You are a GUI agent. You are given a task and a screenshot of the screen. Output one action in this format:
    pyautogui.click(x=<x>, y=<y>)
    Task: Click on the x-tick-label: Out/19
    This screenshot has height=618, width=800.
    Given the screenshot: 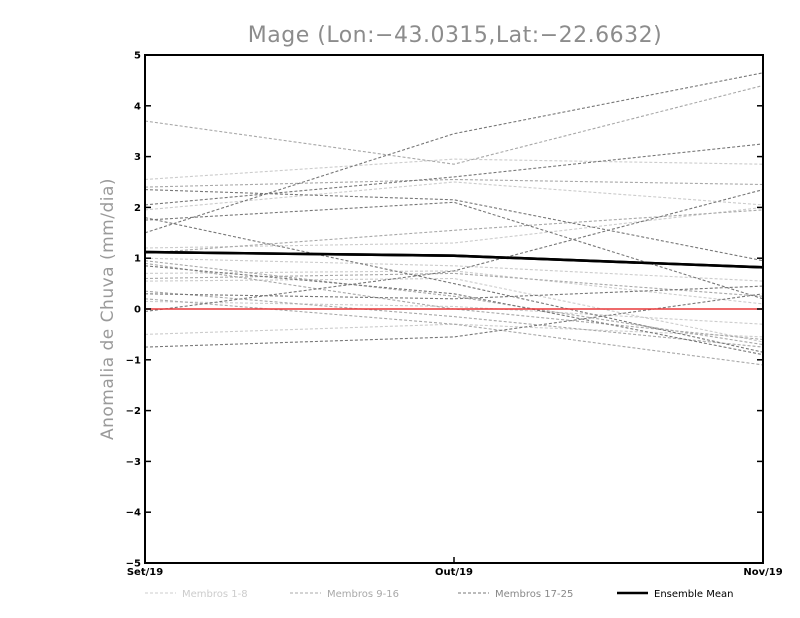 What is the action you would take?
    pyautogui.click(x=454, y=572)
    